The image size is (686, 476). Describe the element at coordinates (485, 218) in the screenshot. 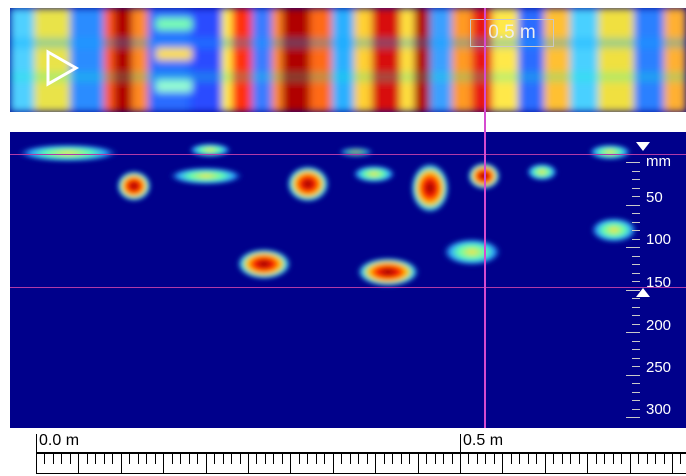

I see `position-cursor-line` at that location.